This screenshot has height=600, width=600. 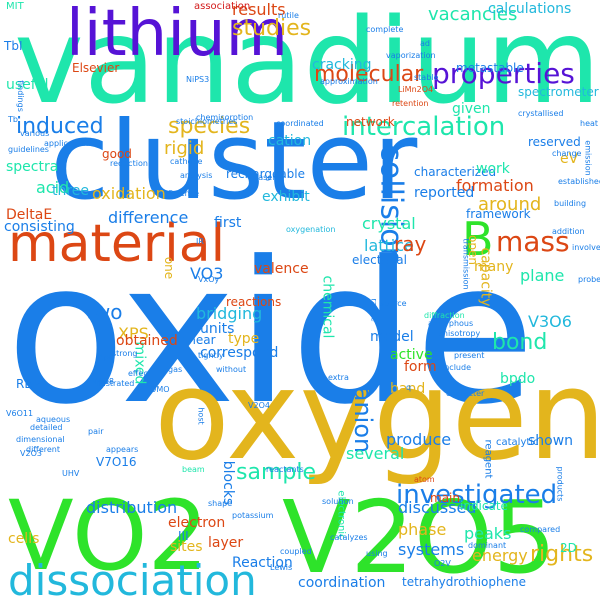 I want to click on word-chemisorption: chemisorption, so click(x=225, y=117).